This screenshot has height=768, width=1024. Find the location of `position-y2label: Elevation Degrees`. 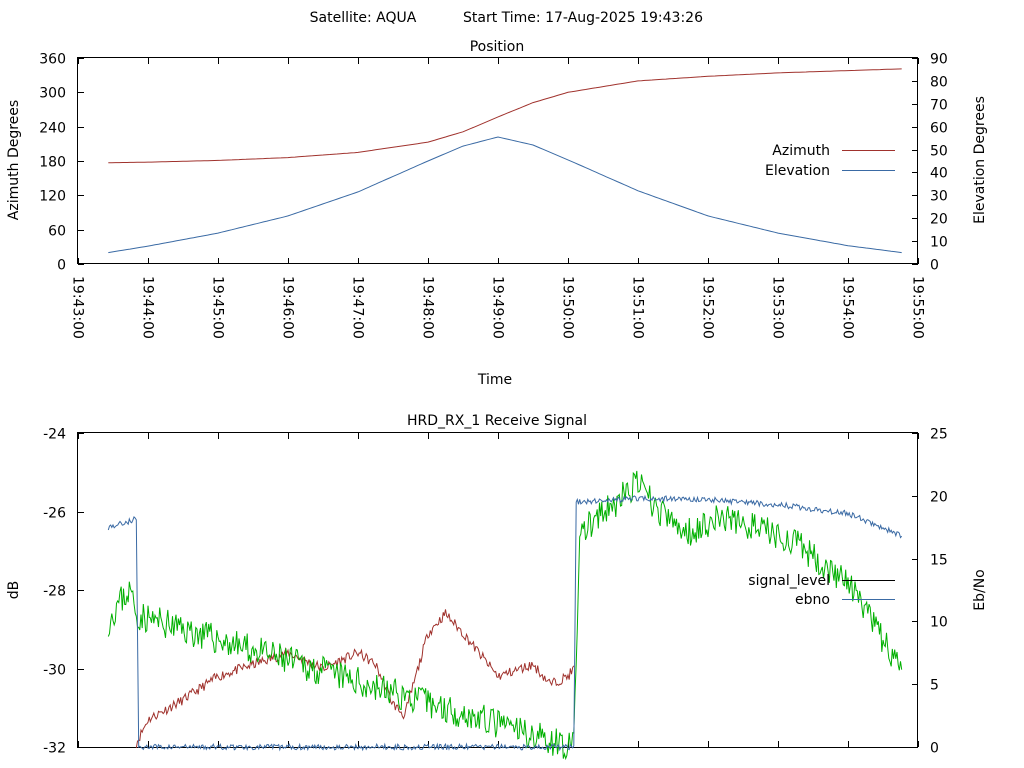

position-y2label: Elevation Degrees is located at coordinates (980, 160).